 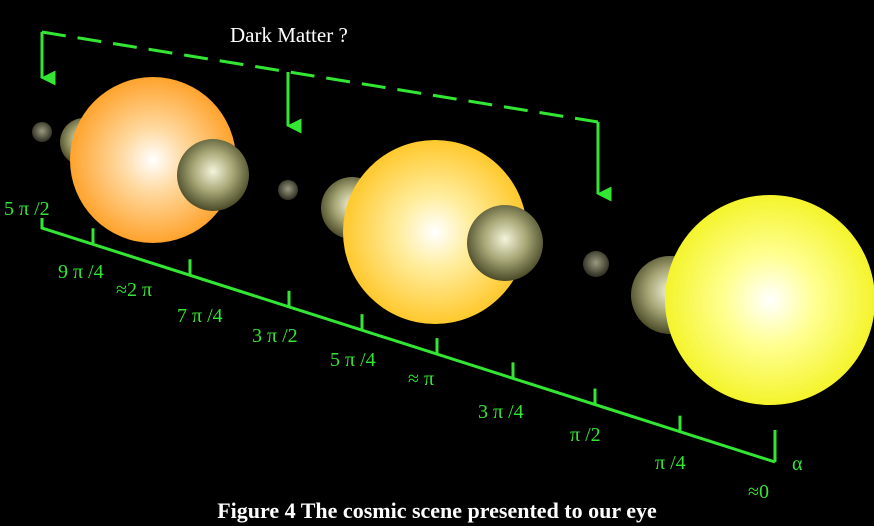 I want to click on axis-label: ≈2 π, so click(x=134, y=290).